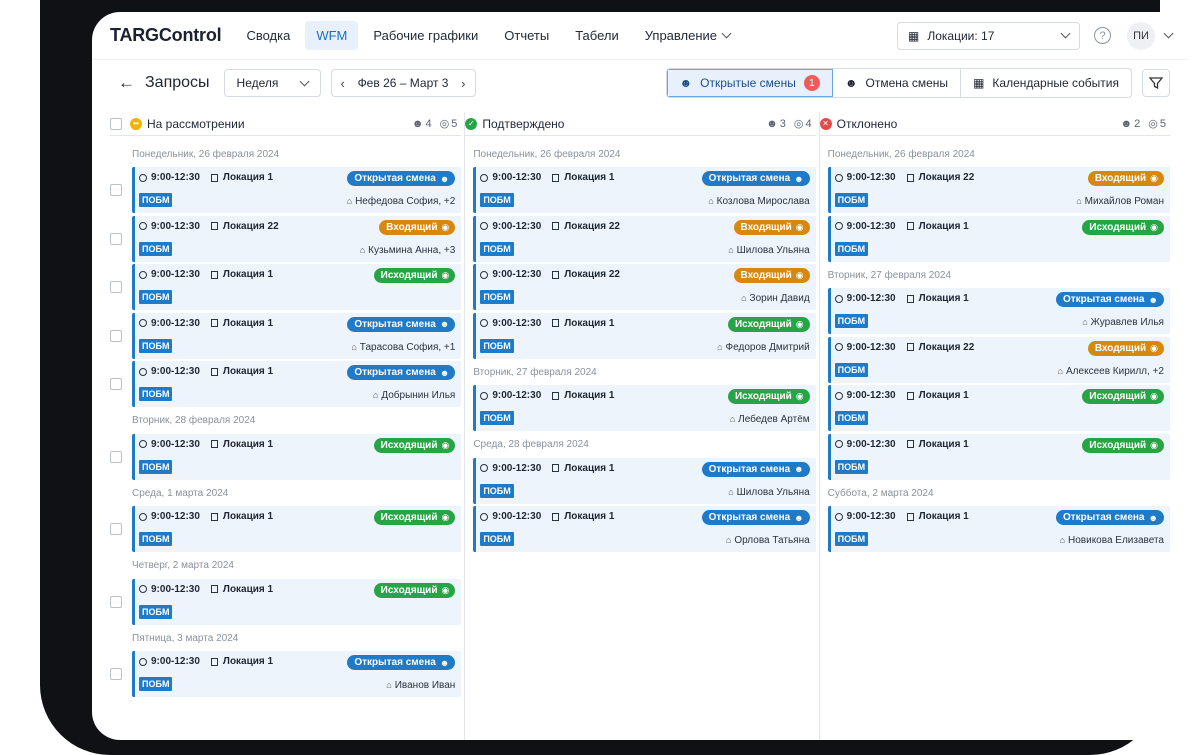 The height and width of the screenshot is (755, 1200). What do you see at coordinates (749, 83) in the screenshot?
I see `tab-open-shifts: ☻ Открытые смены 1` at bounding box center [749, 83].